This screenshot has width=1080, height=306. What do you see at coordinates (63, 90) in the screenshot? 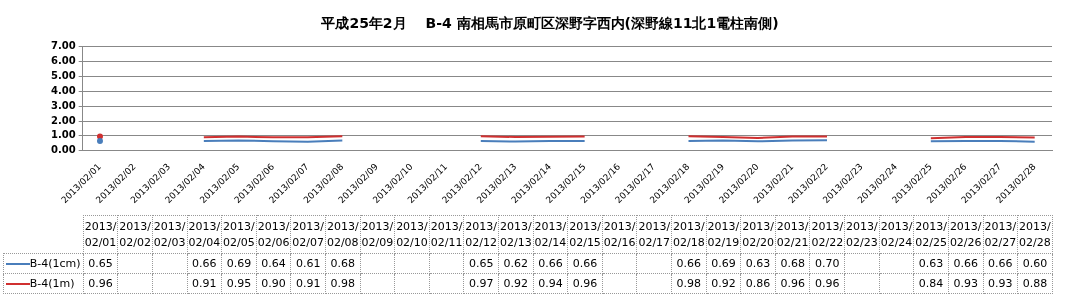
I see `y-tick-label: 4.00` at bounding box center [63, 90].